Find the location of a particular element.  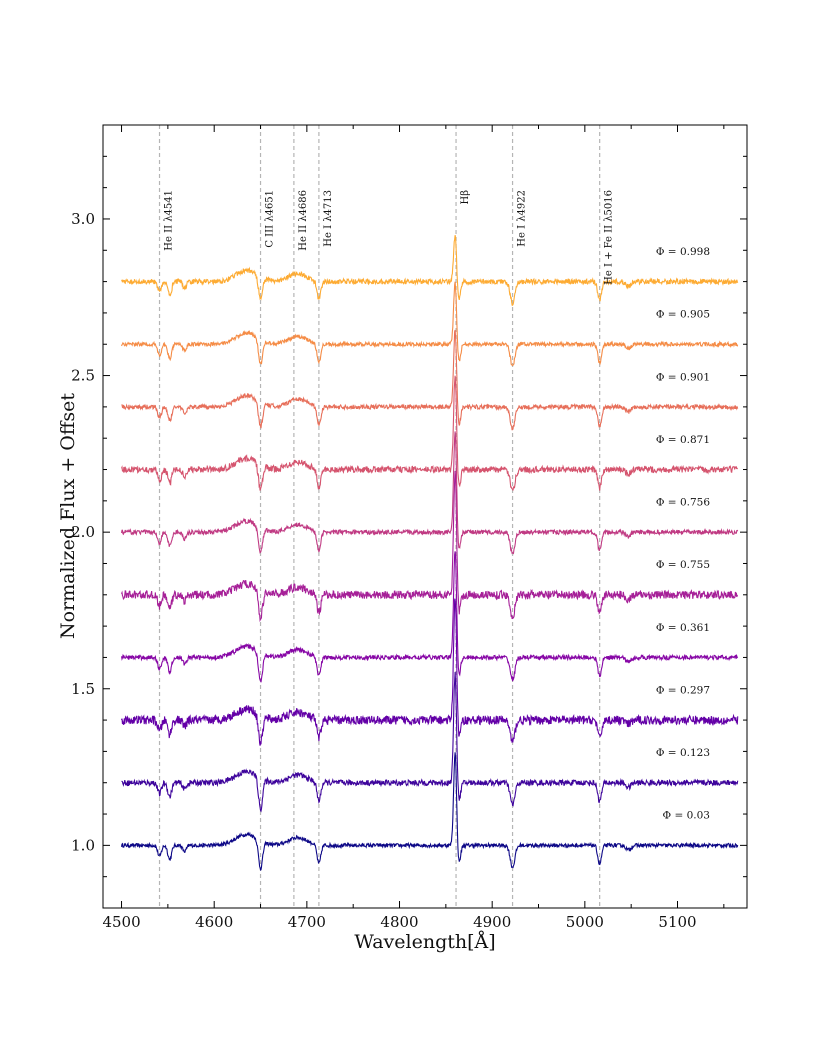

y-tick-label: 2.5 is located at coordinates (83, 376).